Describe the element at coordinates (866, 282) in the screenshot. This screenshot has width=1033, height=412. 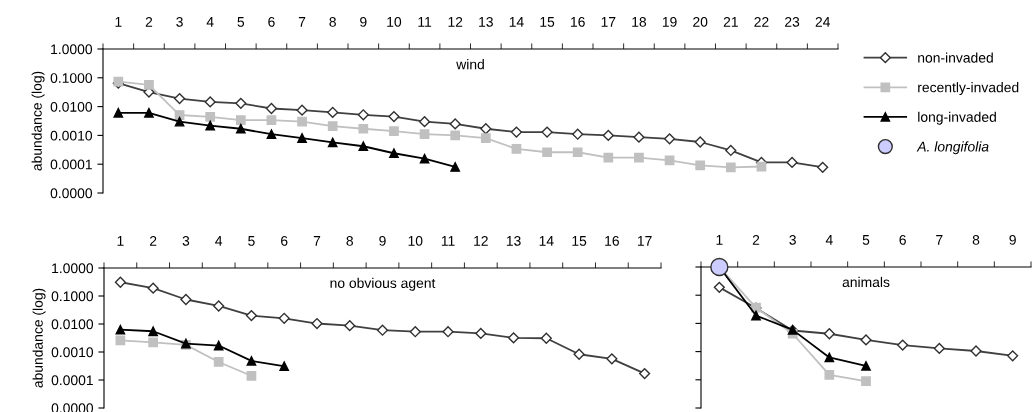
I see `text: animals` at that location.